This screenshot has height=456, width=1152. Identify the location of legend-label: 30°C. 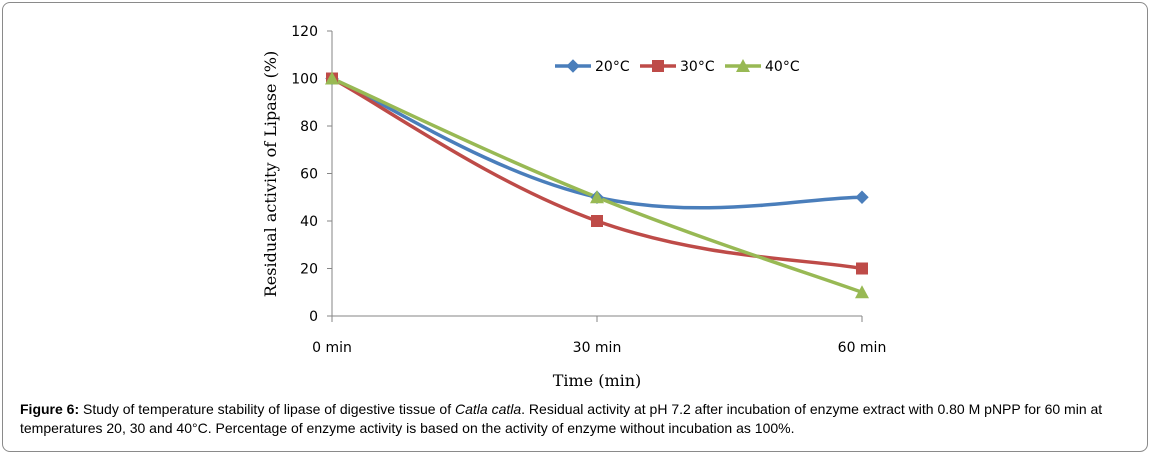
(697, 67).